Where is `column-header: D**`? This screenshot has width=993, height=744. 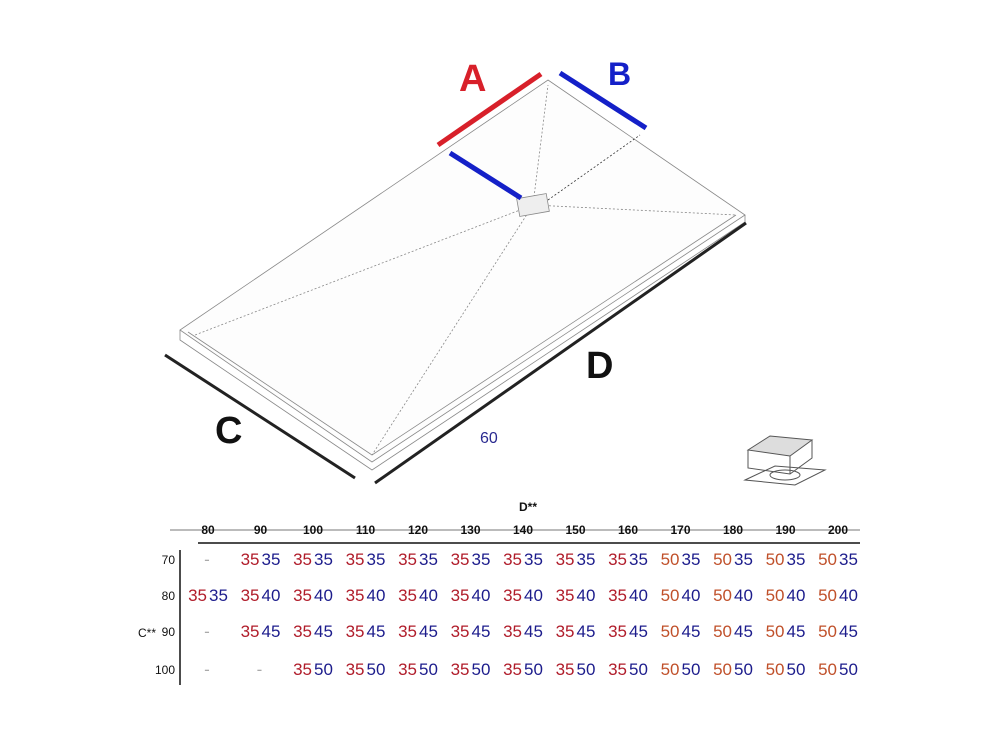 column-header: D** is located at coordinates (528, 507).